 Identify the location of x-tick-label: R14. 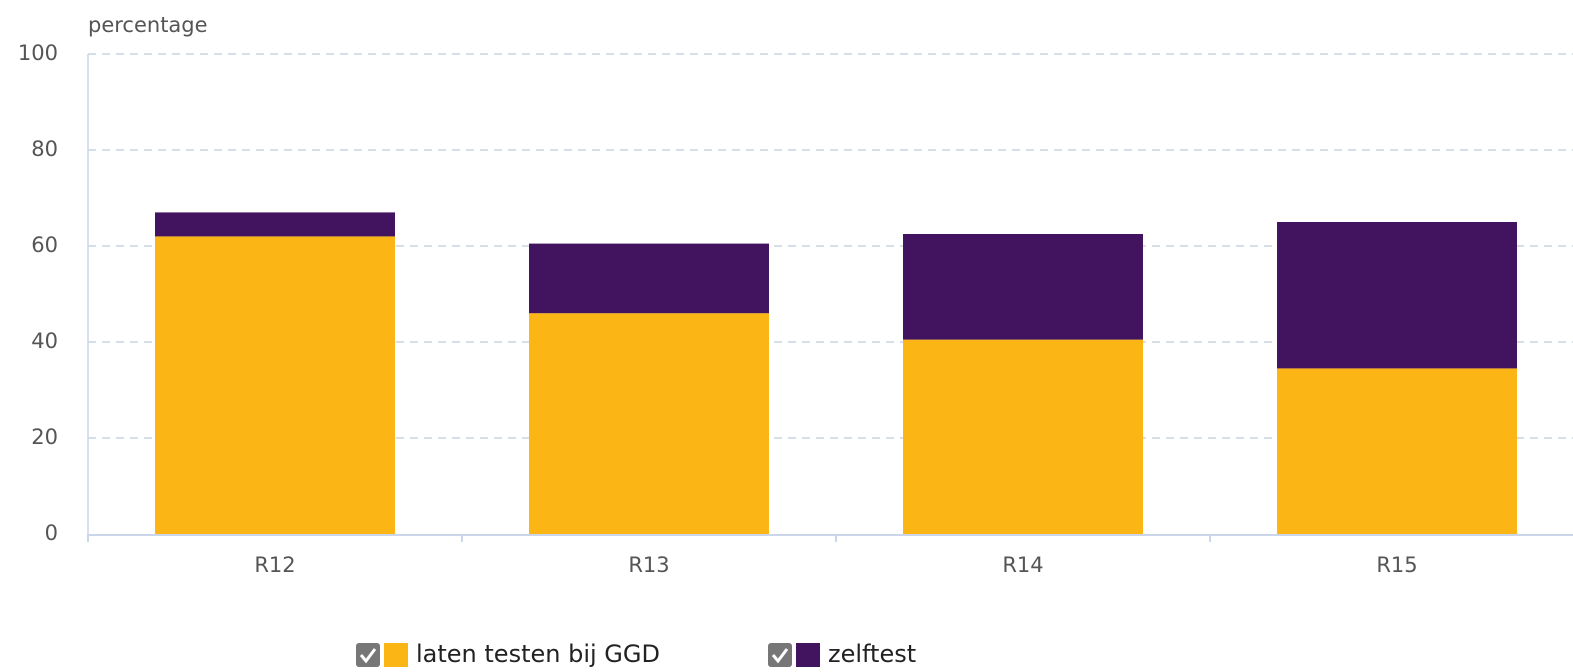
(1022, 565).